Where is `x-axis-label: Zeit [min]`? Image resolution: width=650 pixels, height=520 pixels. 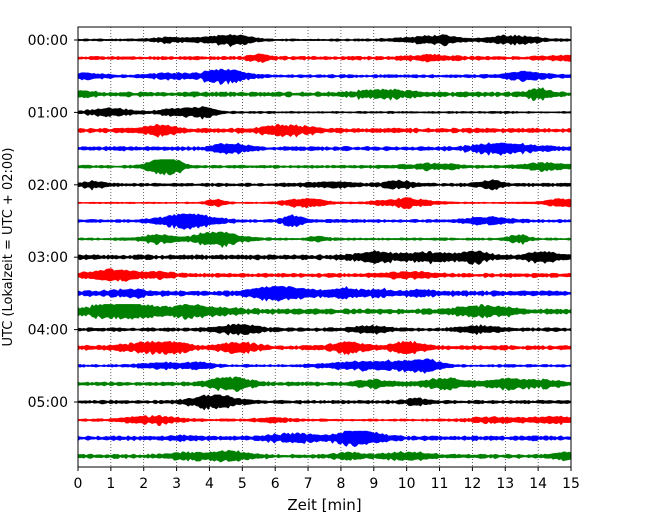
x-axis-label: Zeit [min] is located at coordinates (324, 505).